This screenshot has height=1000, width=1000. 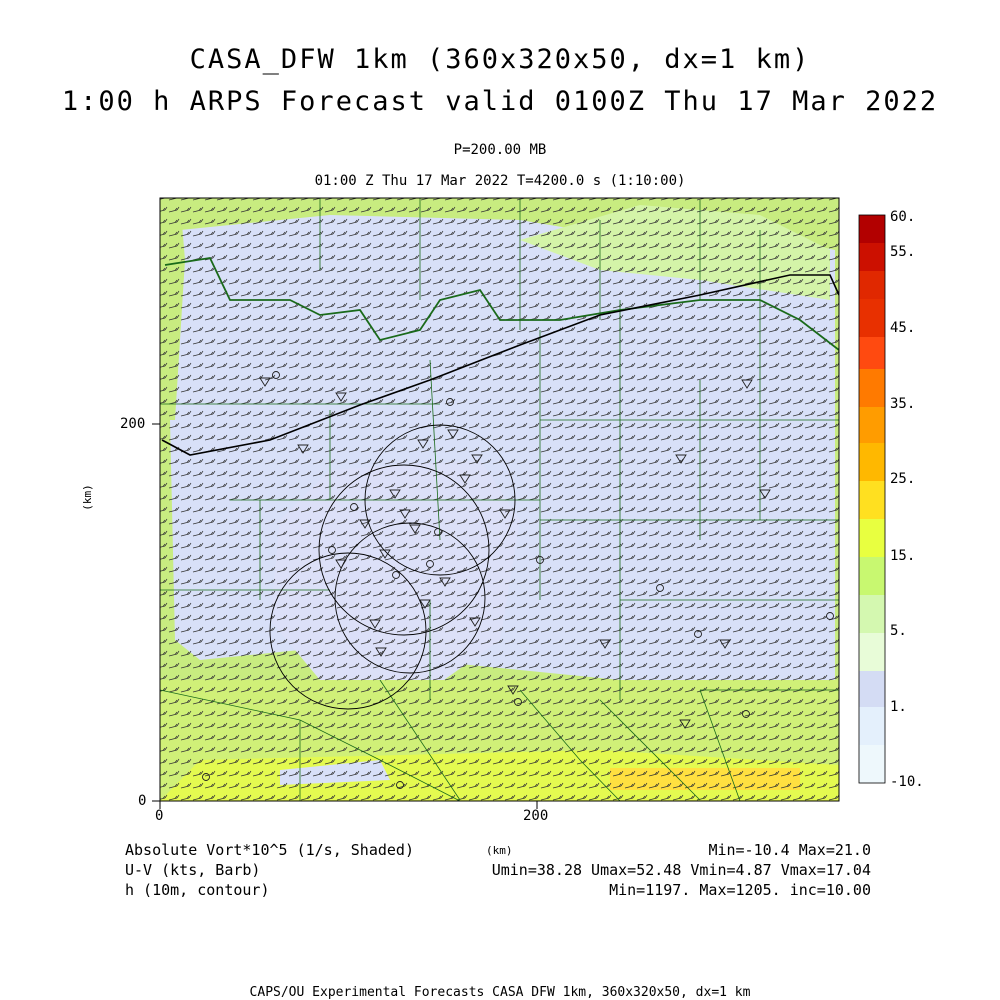 I want to click on axis-ticks, so click(x=345, y=616).